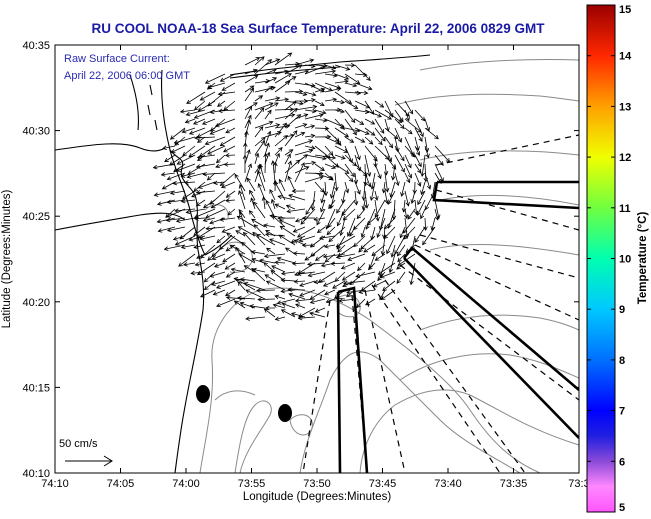  I want to click on y-tick-label: 40:30, so click(36, 132).